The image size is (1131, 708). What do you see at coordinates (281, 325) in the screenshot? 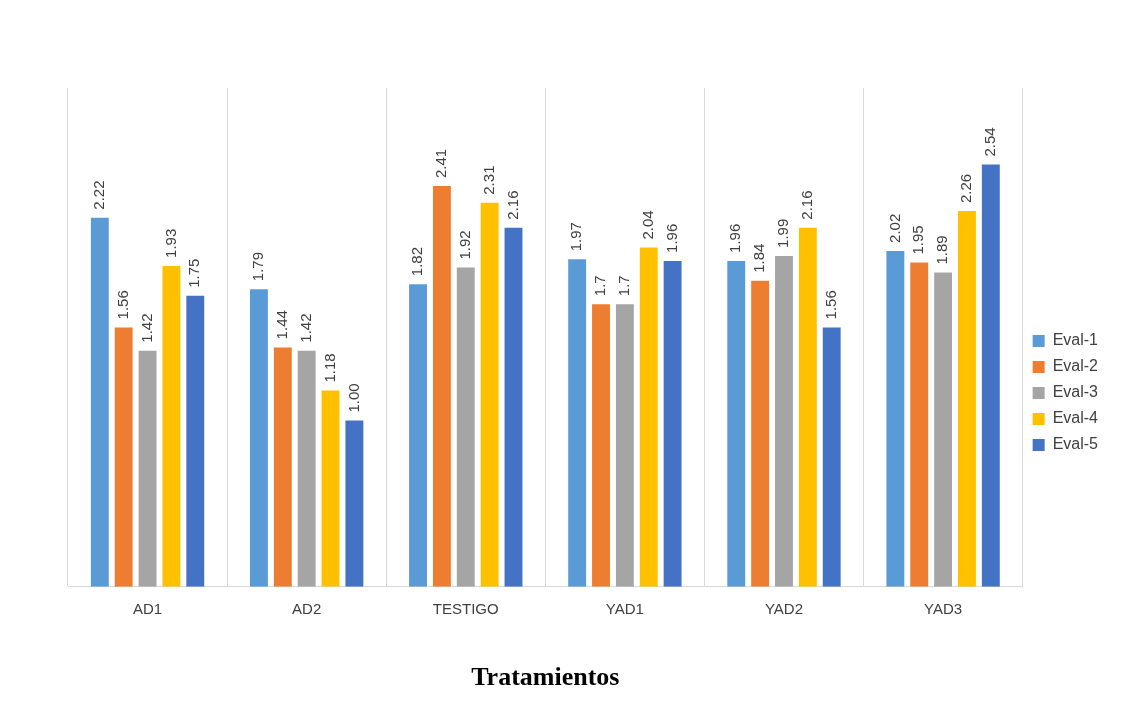
I see `data-label: 1.44` at bounding box center [281, 325].